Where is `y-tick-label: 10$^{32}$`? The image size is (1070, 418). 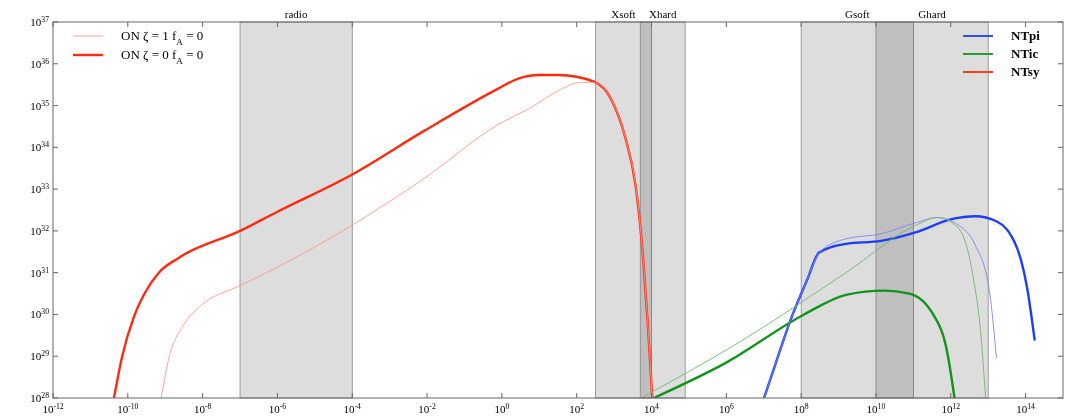
y-tick-label: 10$^{32}$ is located at coordinates (40, 230).